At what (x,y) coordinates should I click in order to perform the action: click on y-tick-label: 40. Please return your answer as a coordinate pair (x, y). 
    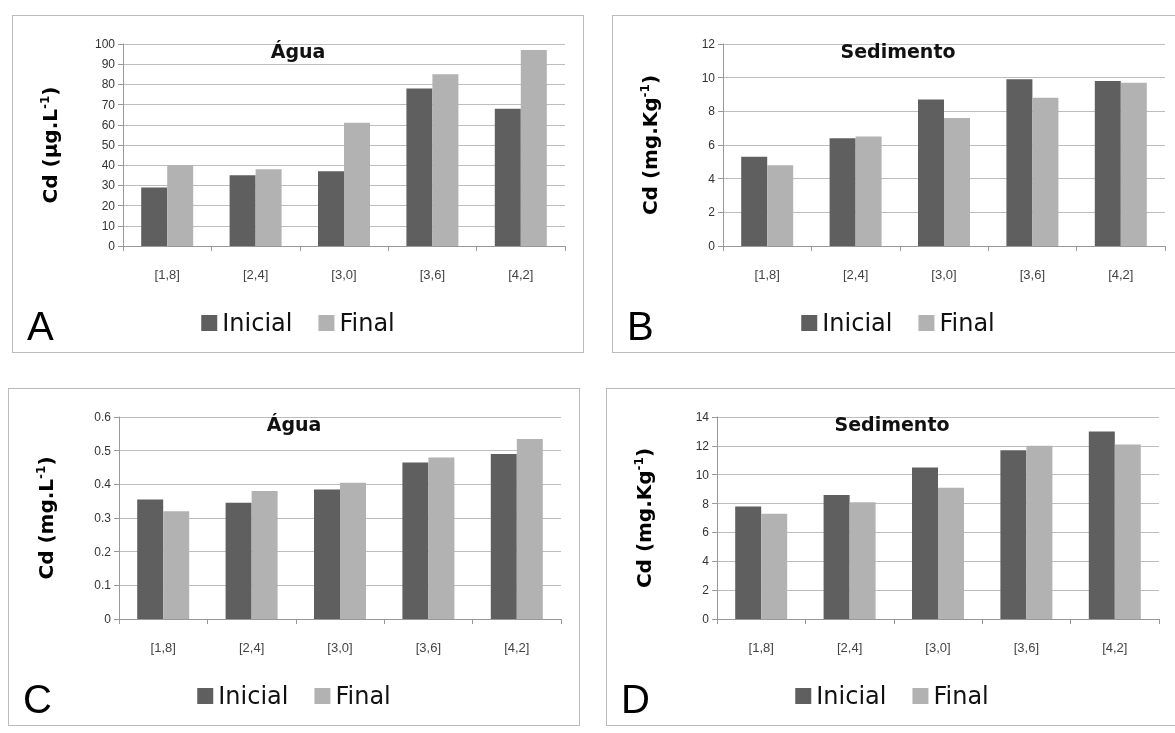
    Looking at the image, I should click on (108, 165).